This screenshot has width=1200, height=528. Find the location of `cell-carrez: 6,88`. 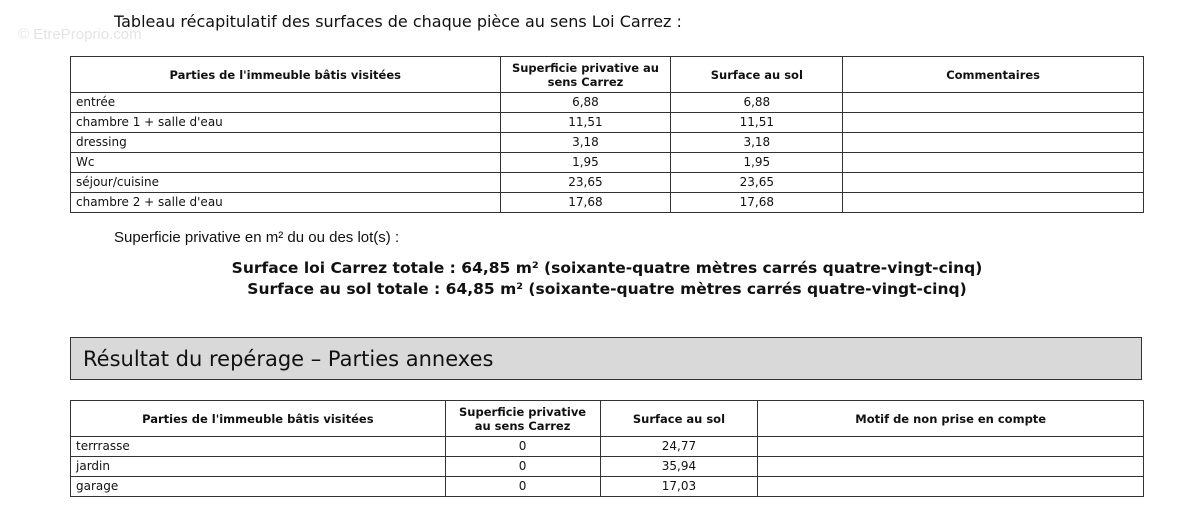

cell-carrez: 6,88 is located at coordinates (585, 102).